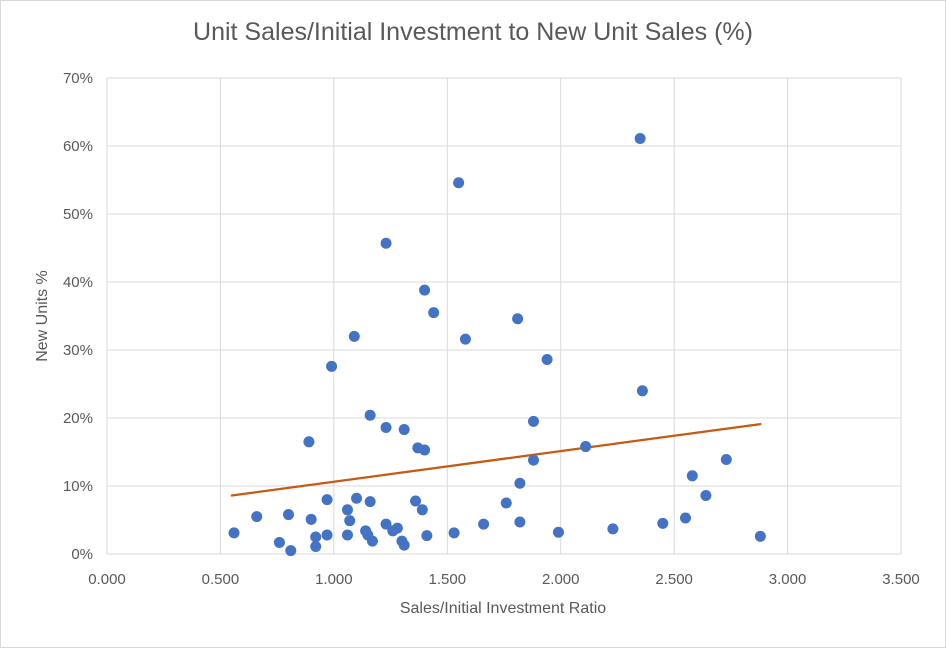 The height and width of the screenshot is (648, 946). I want to click on y-tick-label: 40%, so click(78, 282).